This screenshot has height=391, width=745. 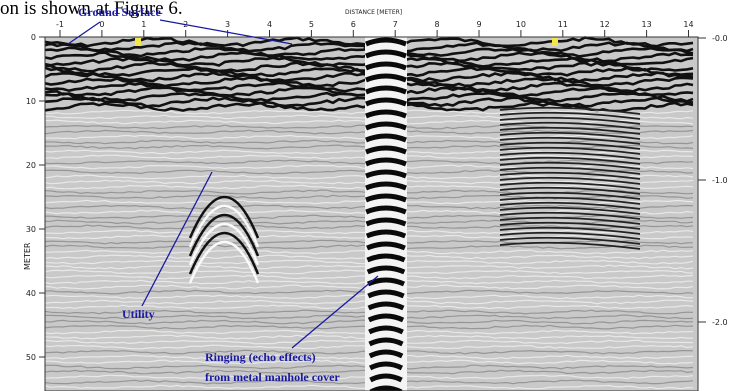 I want to click on x-ticks: -1 0 1 2 3 4 5 6 7 8 9 10 11 12 13 14, so click(x=375, y=28).